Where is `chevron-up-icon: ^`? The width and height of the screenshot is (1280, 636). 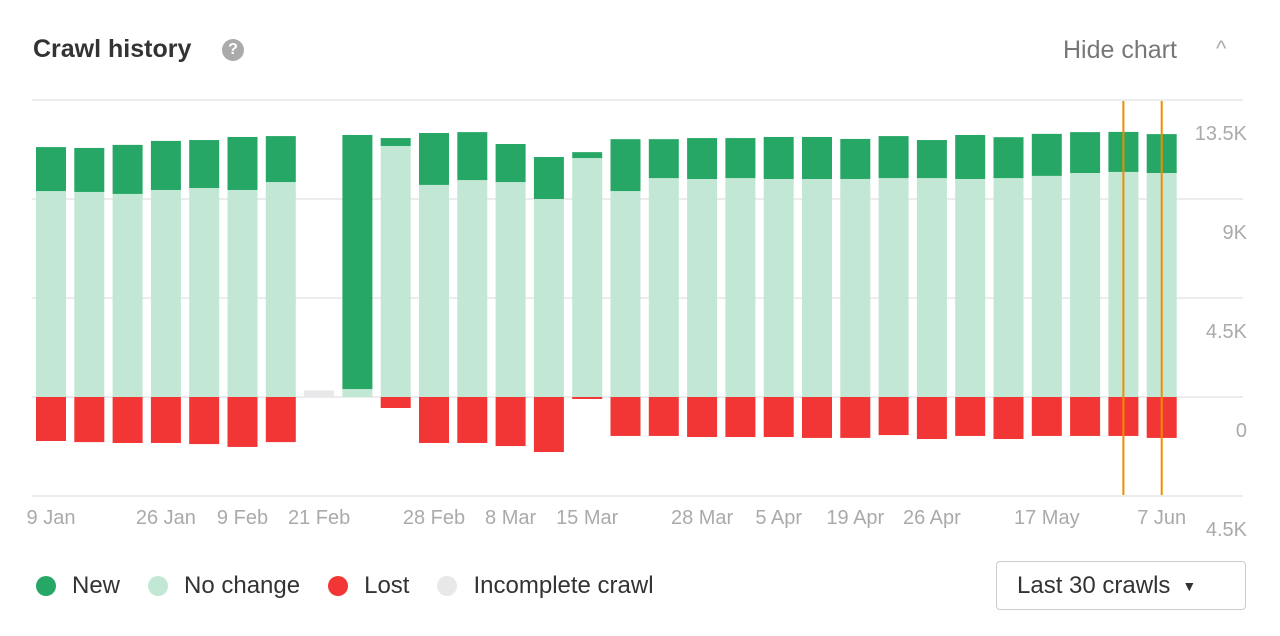
chevron-up-icon: ^ is located at coordinates (1221, 48).